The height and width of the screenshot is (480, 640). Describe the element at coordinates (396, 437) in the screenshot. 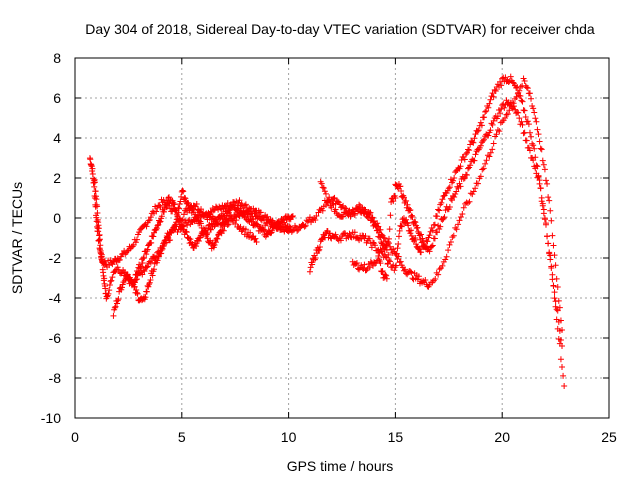

I see `x-tick-label: 15` at that location.